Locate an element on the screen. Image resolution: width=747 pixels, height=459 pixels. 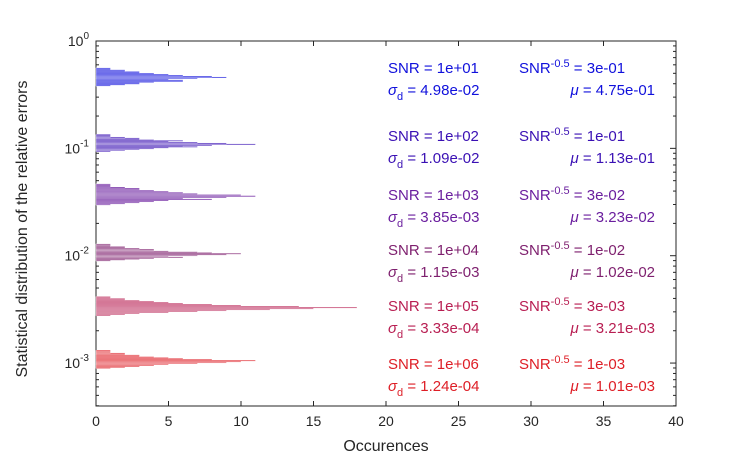
x-tick-label: 25 is located at coordinates (459, 421).